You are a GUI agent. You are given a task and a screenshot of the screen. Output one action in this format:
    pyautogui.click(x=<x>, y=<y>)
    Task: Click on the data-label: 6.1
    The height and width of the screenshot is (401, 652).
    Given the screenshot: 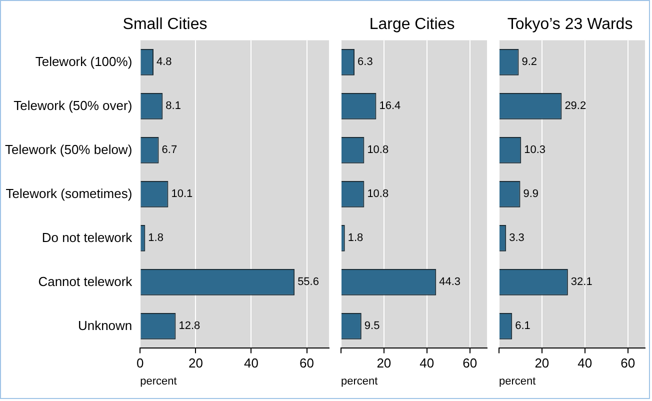 What is the action you would take?
    pyautogui.click(x=522, y=326)
    